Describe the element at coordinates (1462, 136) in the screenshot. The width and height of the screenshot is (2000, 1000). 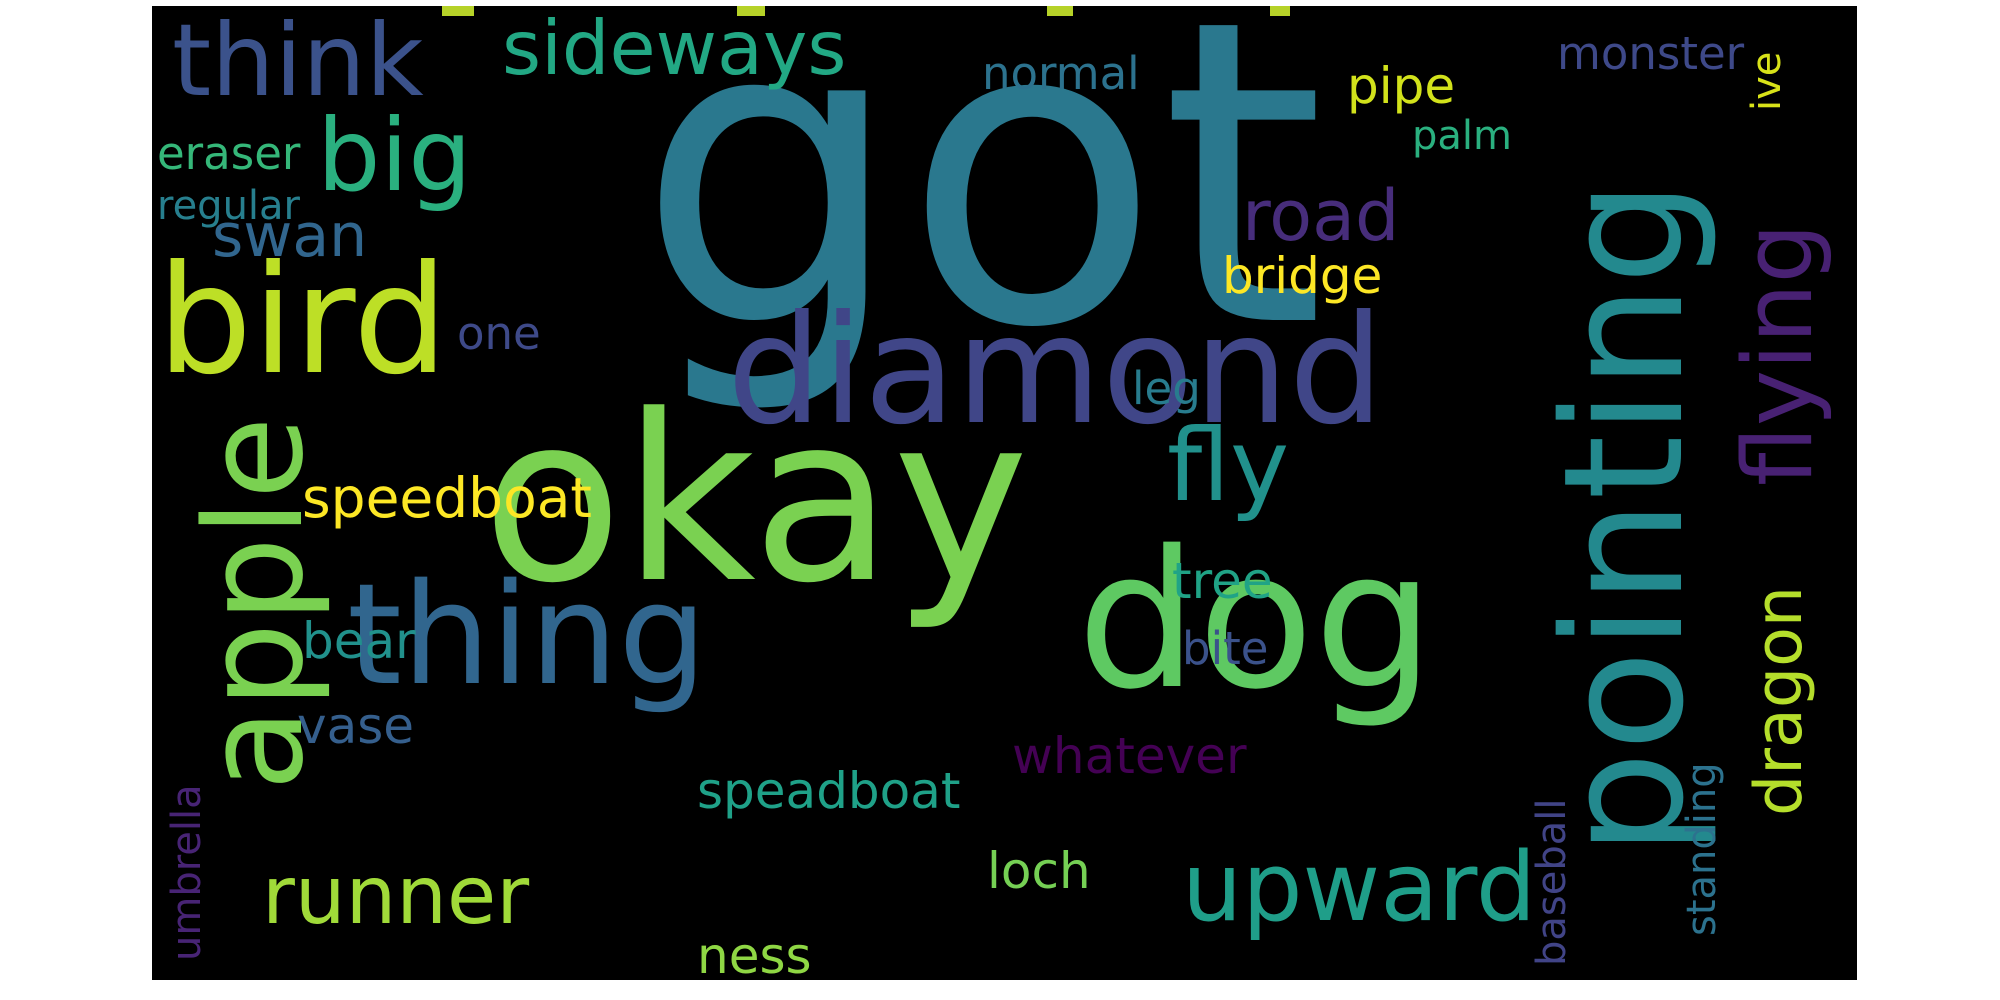
I see `word-palm: palm` at that location.